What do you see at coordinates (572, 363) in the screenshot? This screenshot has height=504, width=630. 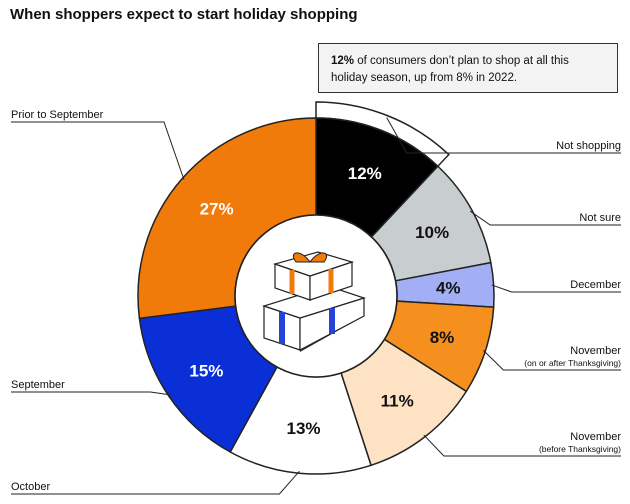 I see `slice-category-sublabel: (on or after Thanksgiving)` at bounding box center [572, 363].